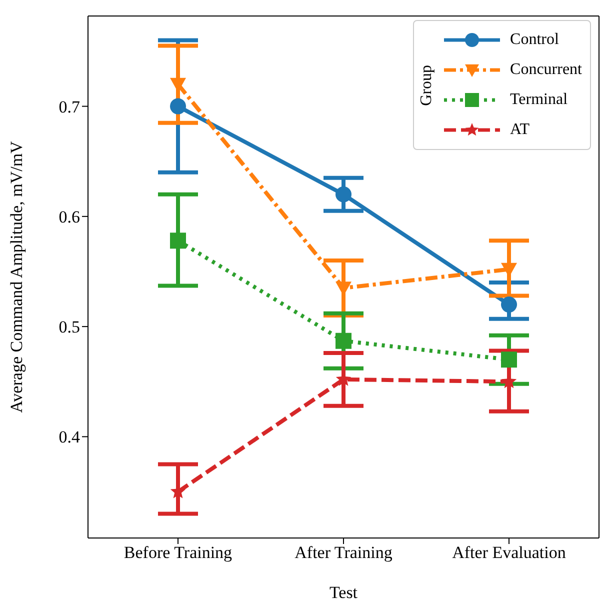 This screenshot has width=613, height=616. I want to click on legend-label: AT, so click(520, 130).